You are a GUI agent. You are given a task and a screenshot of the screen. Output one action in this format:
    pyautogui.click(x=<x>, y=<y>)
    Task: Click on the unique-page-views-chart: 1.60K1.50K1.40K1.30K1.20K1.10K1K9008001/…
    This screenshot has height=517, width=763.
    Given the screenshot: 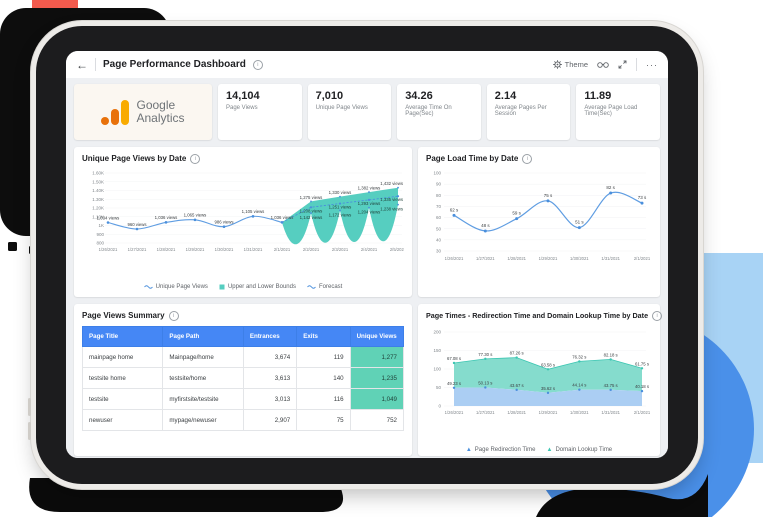 What is the action you would take?
    pyautogui.click(x=249, y=211)
    